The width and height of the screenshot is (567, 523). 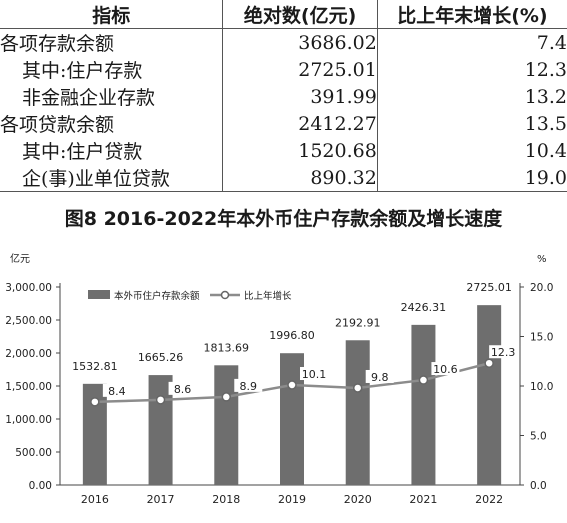 I want to click on row-name: 各项存款余额, so click(x=57, y=44).